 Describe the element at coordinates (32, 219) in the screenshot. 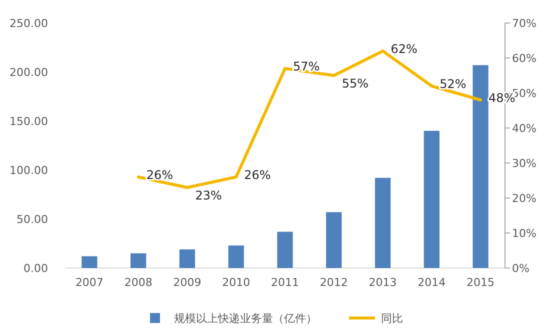

I see `y-tick-label: 50.00` at that location.